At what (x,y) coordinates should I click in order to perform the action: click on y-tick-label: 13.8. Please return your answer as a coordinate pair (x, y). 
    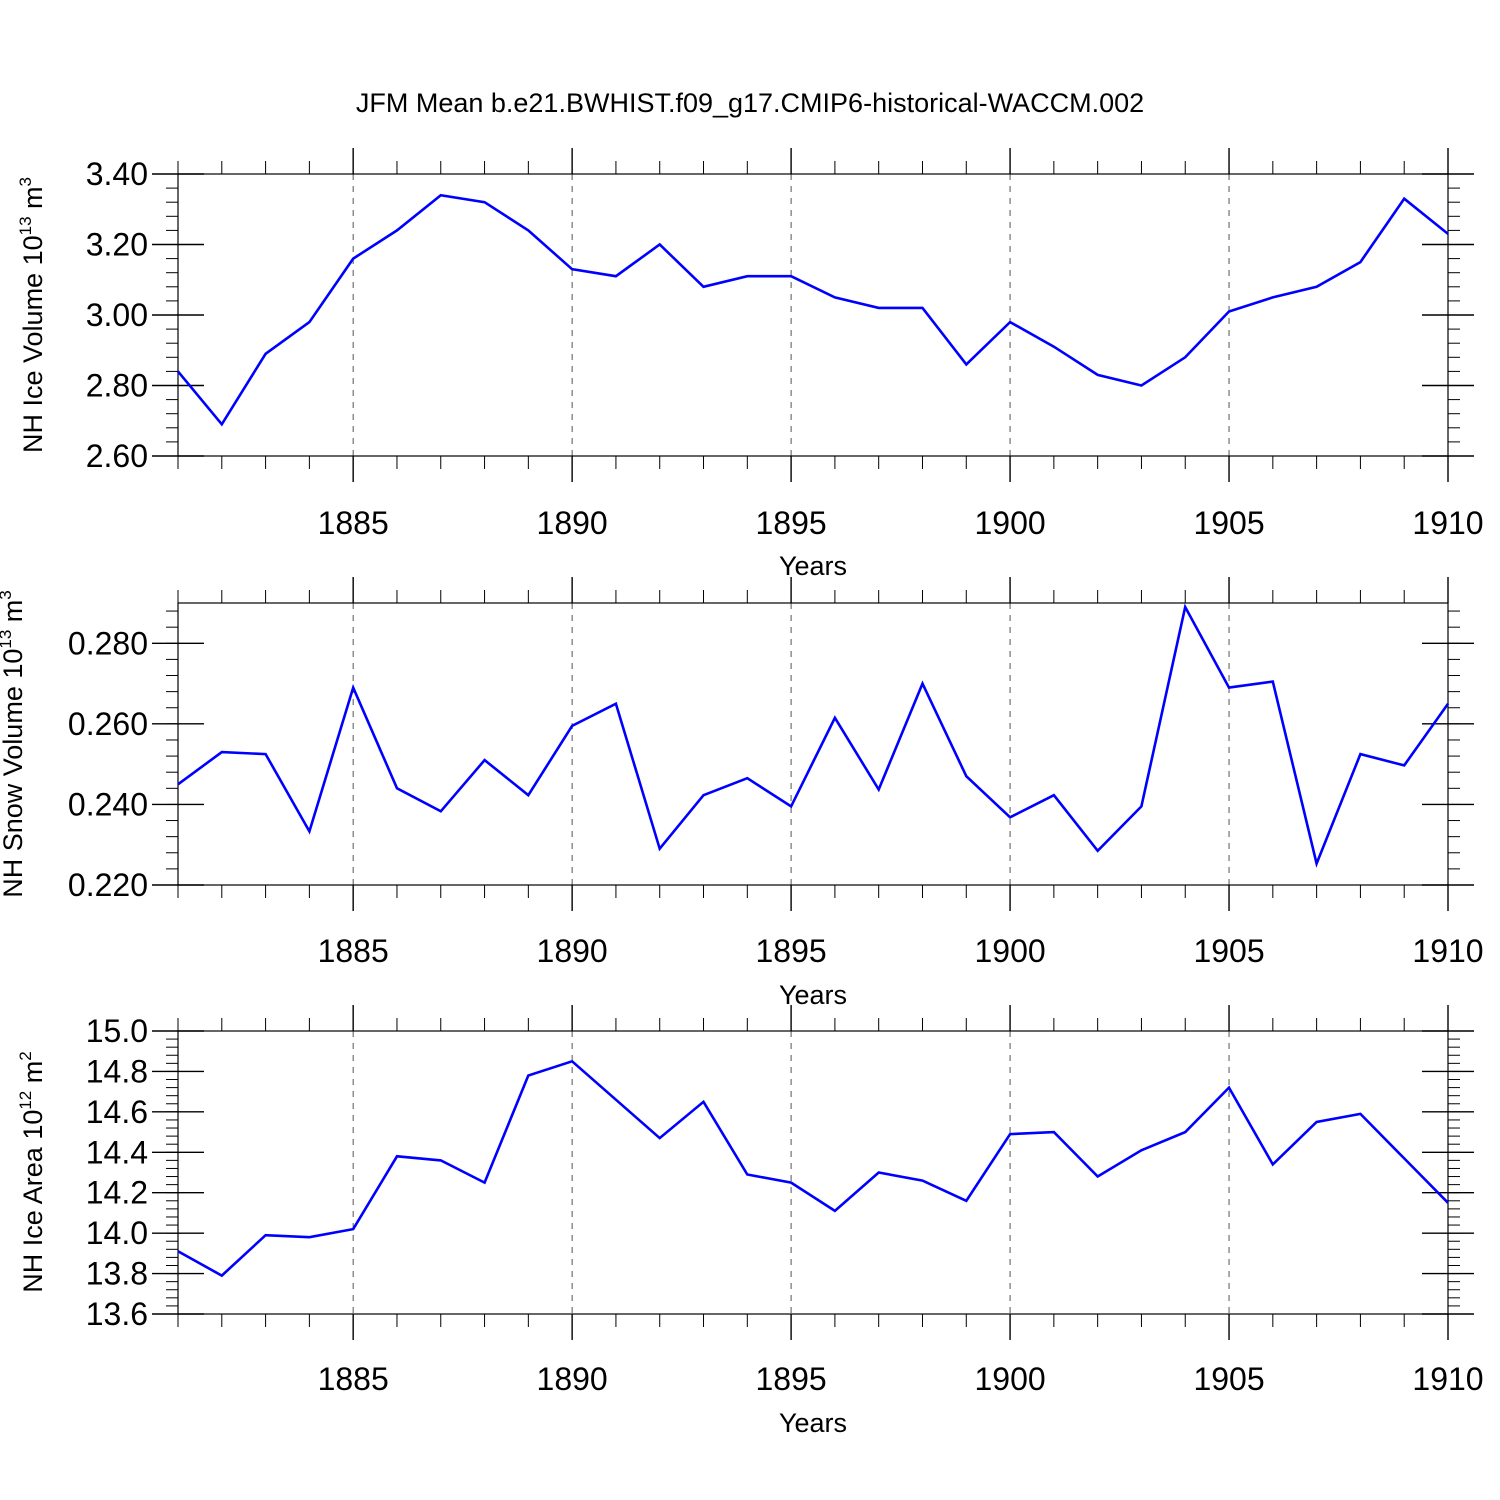
    Looking at the image, I should click on (117, 1274).